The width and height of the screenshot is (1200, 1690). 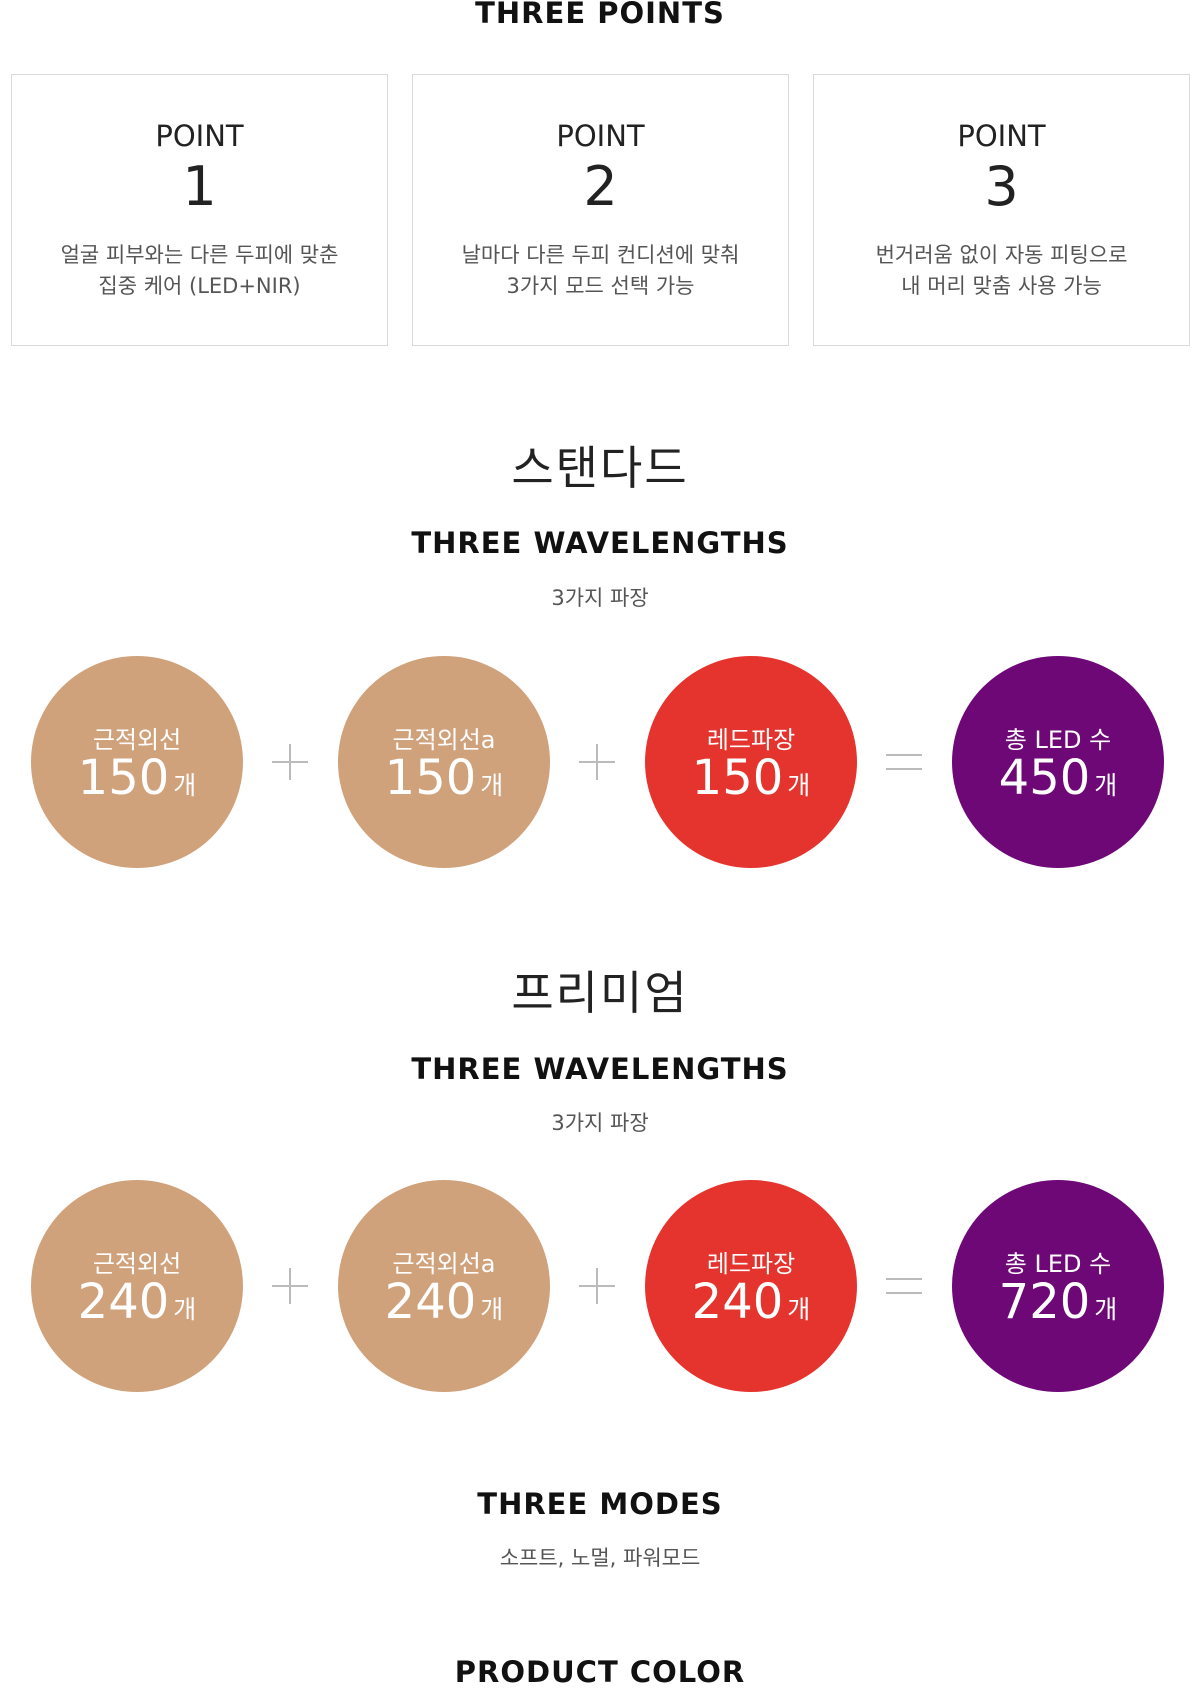 What do you see at coordinates (1001, 186) in the screenshot?
I see `point-number: 3` at bounding box center [1001, 186].